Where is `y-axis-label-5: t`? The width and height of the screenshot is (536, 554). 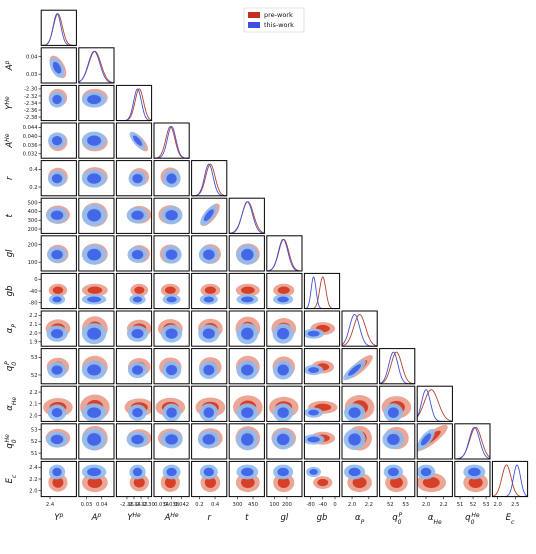 y-axis-label-5: t is located at coordinates (10, 215).